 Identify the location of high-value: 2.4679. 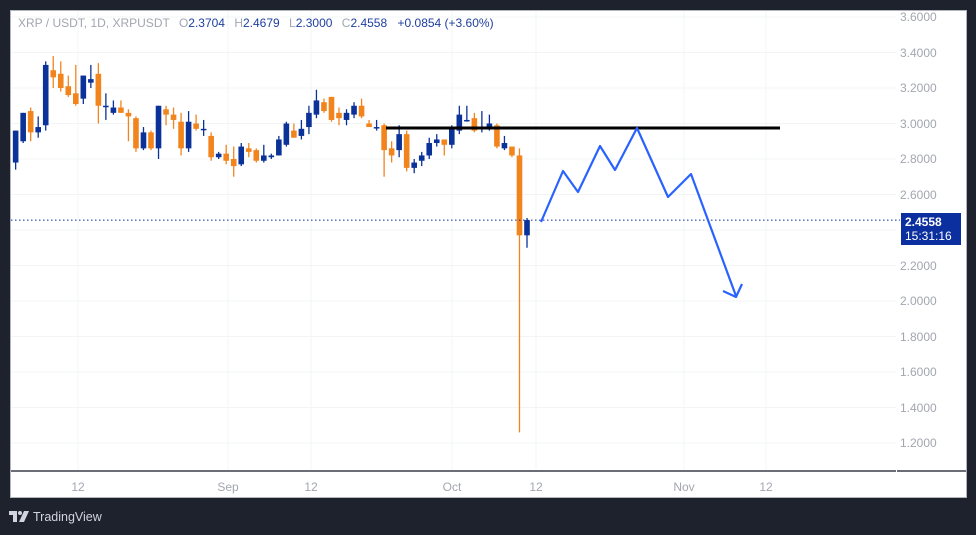
(261, 23).